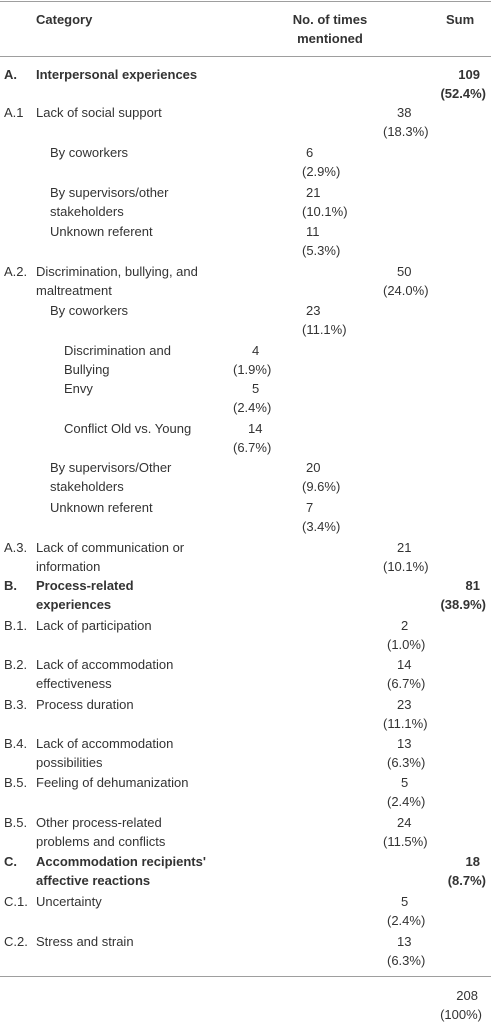 The image size is (491, 1031). I want to click on row-label: experiences, so click(74, 604).